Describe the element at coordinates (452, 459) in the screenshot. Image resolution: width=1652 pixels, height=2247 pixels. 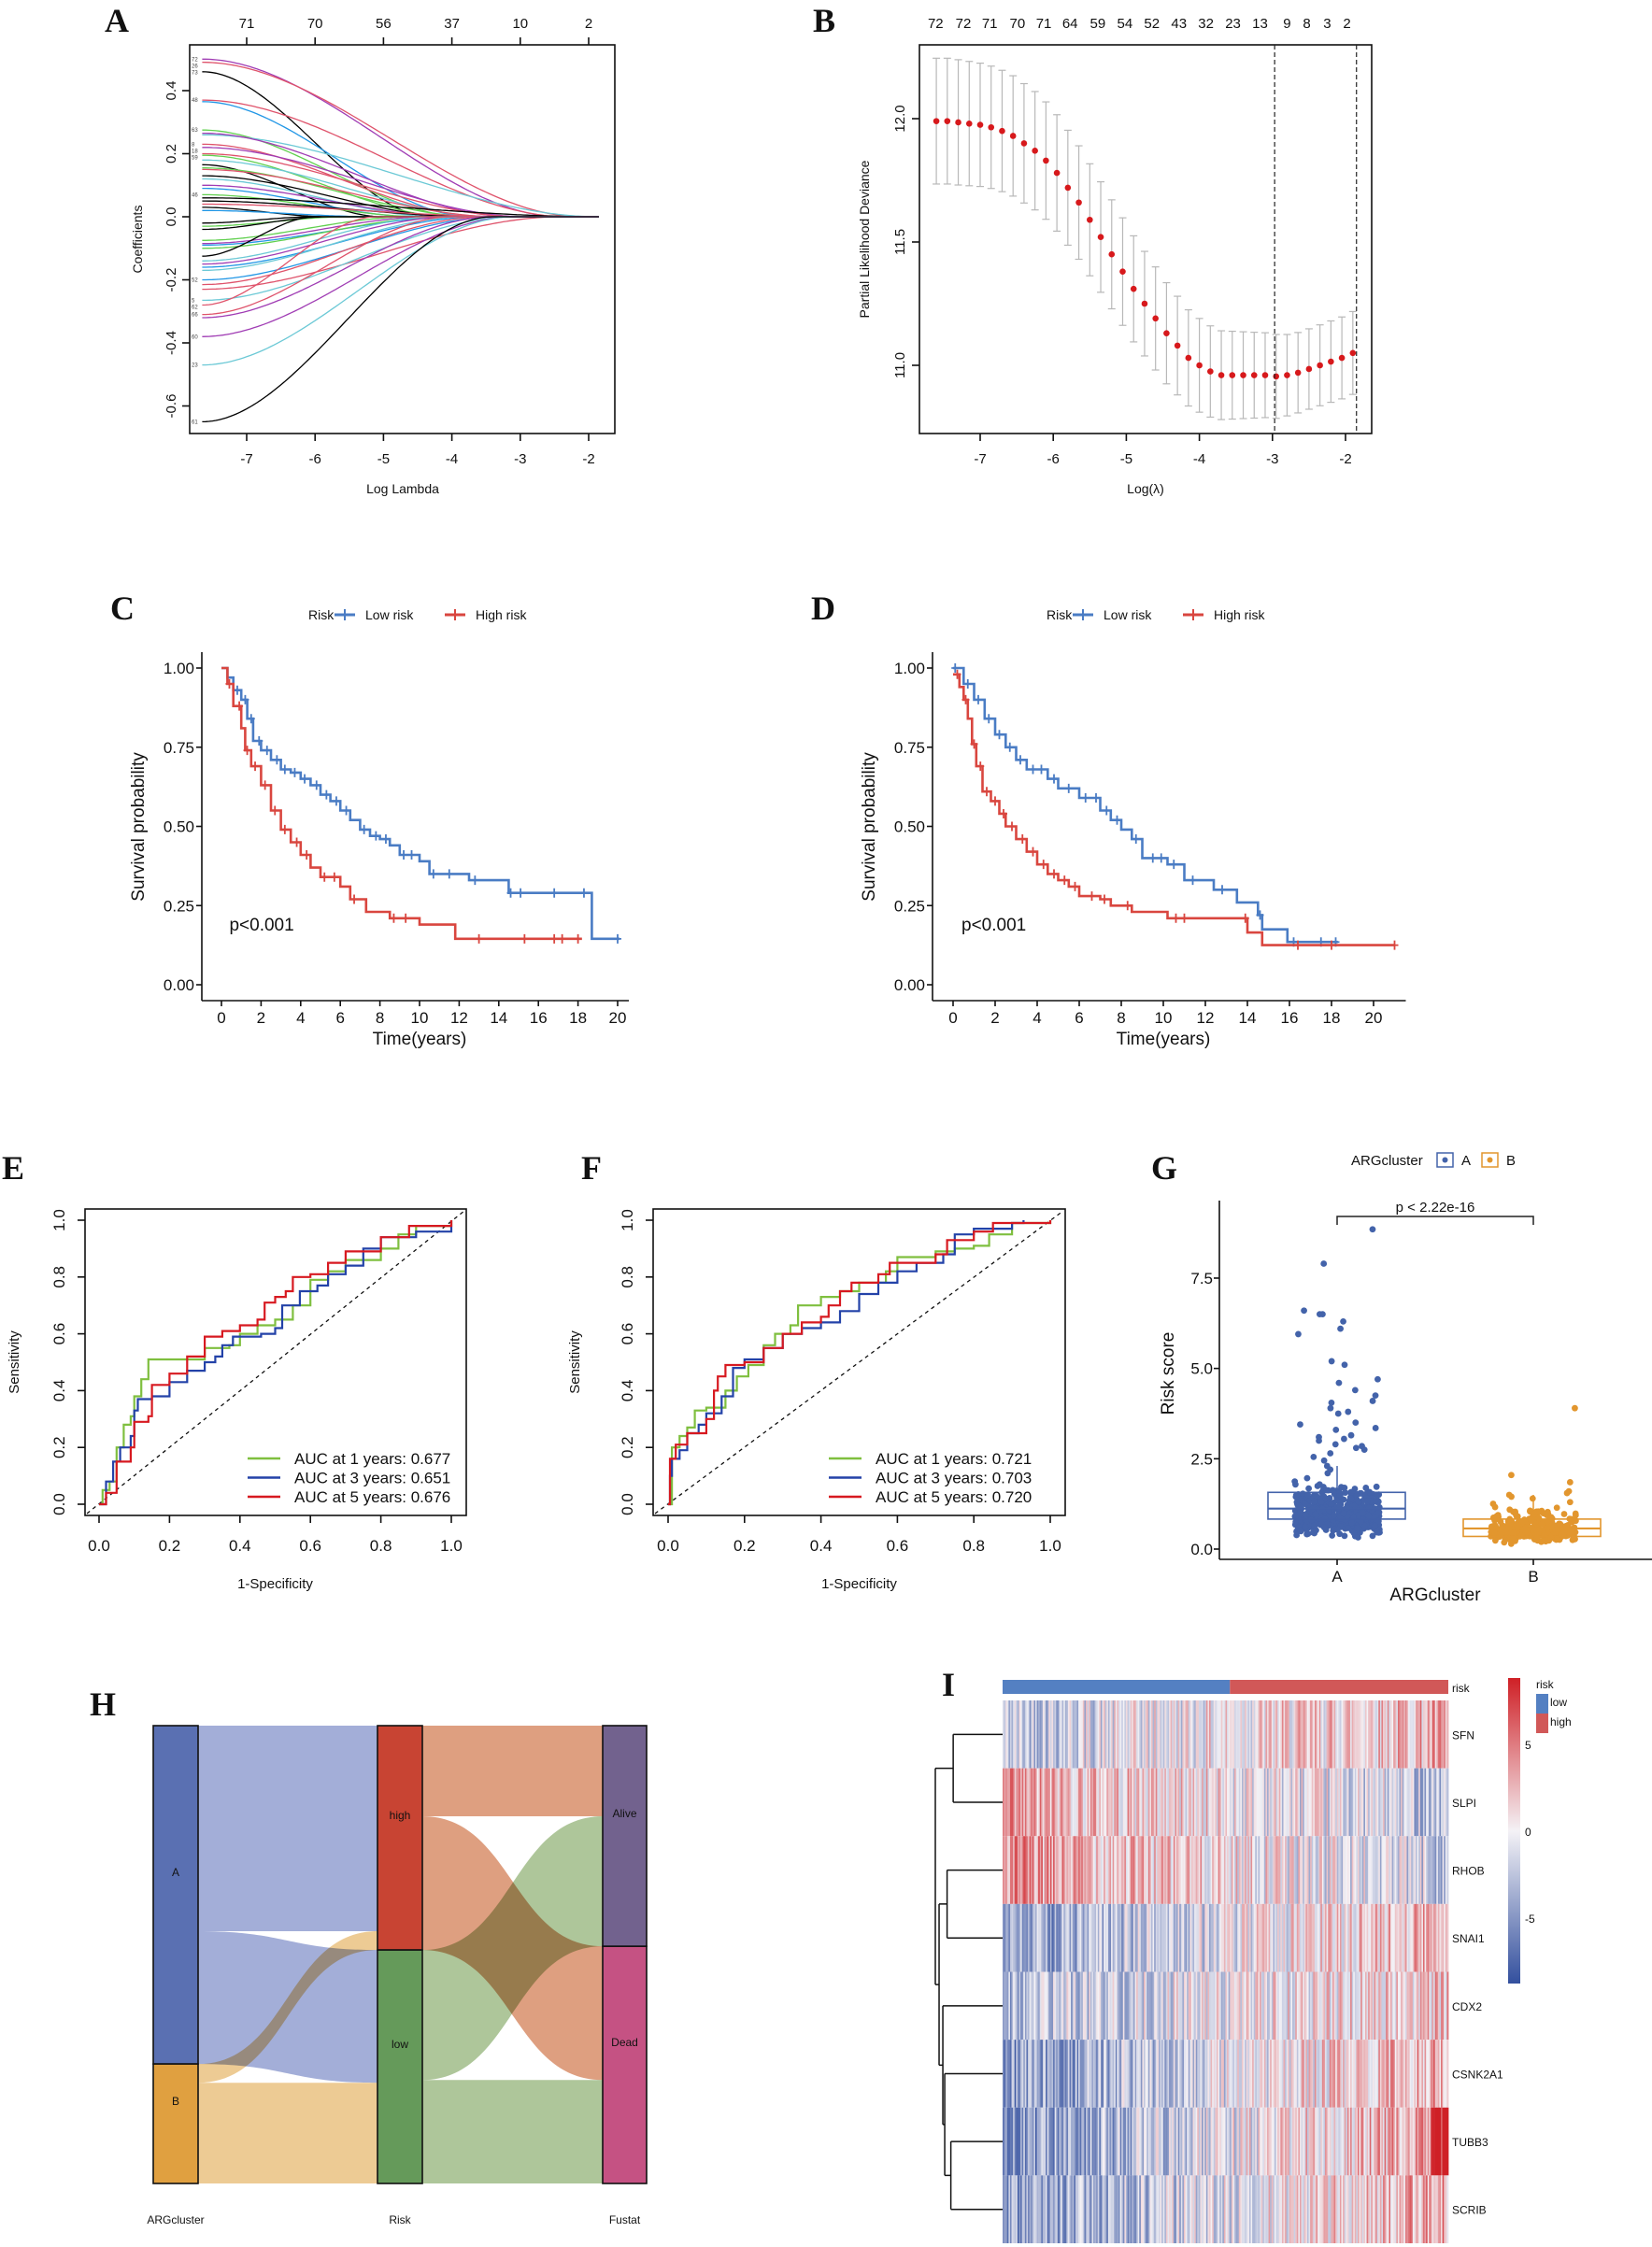
I see `x-tick-label: -4` at that location.